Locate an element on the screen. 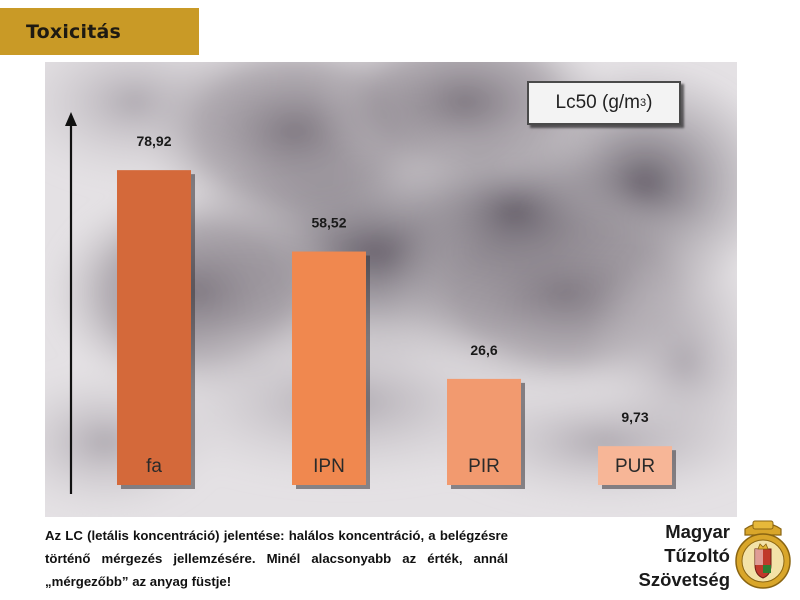  value-label-ipn: 58,52 is located at coordinates (328, 223).